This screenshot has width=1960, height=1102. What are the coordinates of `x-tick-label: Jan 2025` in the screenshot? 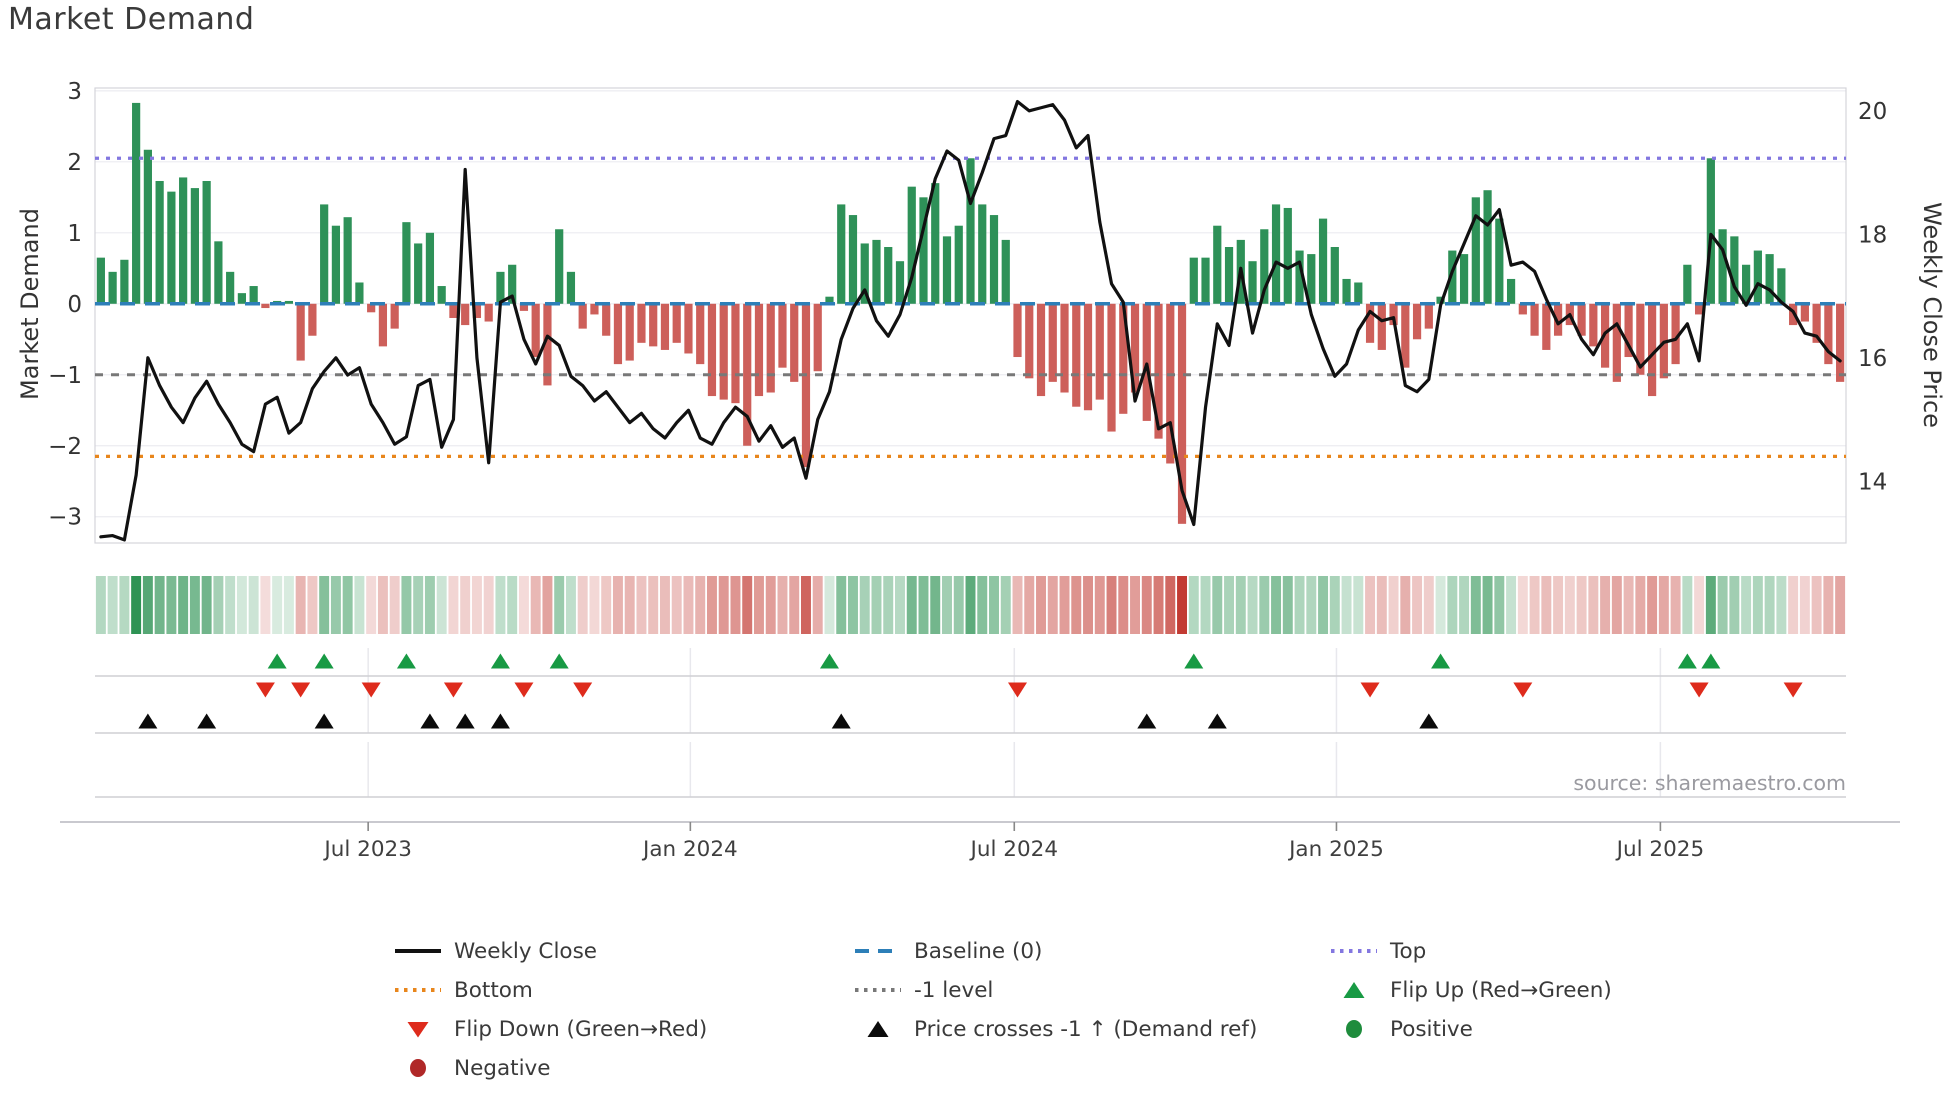 It's located at (1335, 849).